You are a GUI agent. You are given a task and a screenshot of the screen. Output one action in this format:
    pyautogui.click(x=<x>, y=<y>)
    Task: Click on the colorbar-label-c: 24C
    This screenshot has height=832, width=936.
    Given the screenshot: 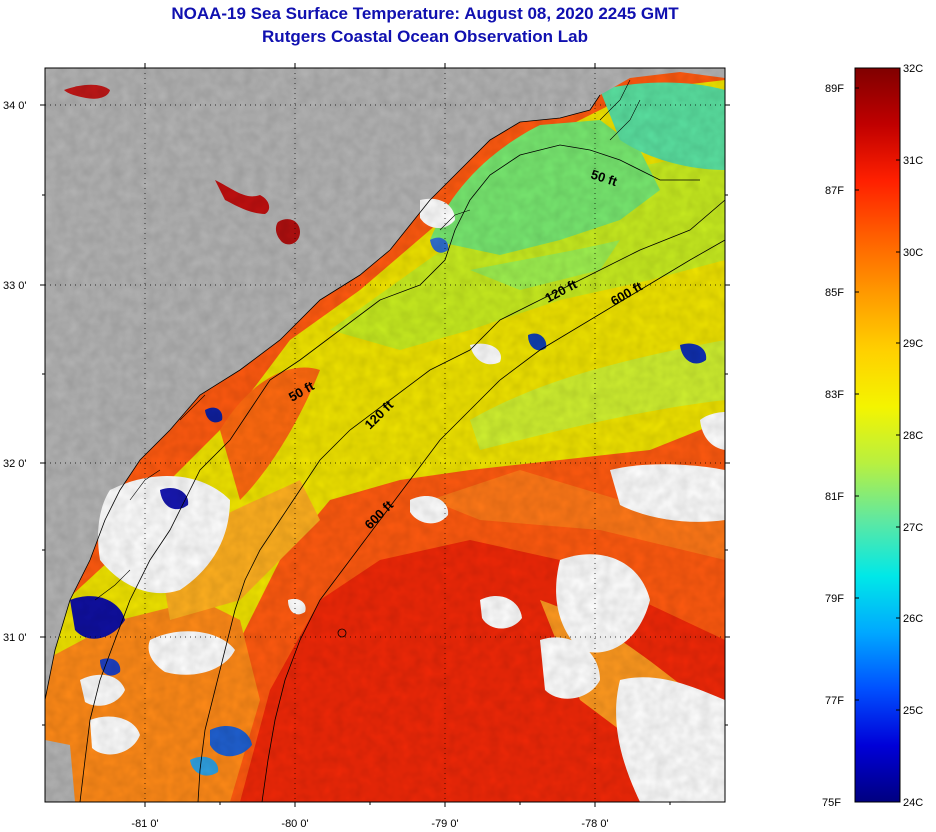 What is the action you would take?
    pyautogui.click(x=913, y=803)
    